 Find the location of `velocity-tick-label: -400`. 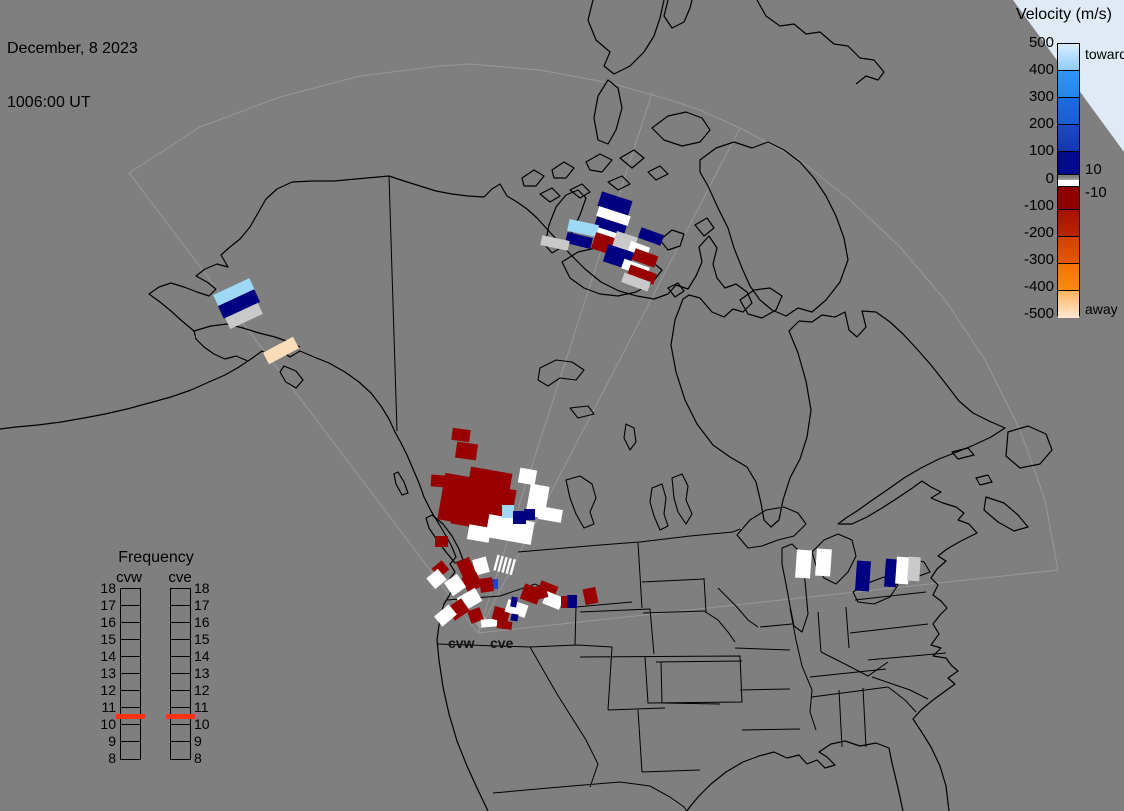

velocity-tick-label: -400 is located at coordinates (1038, 286).